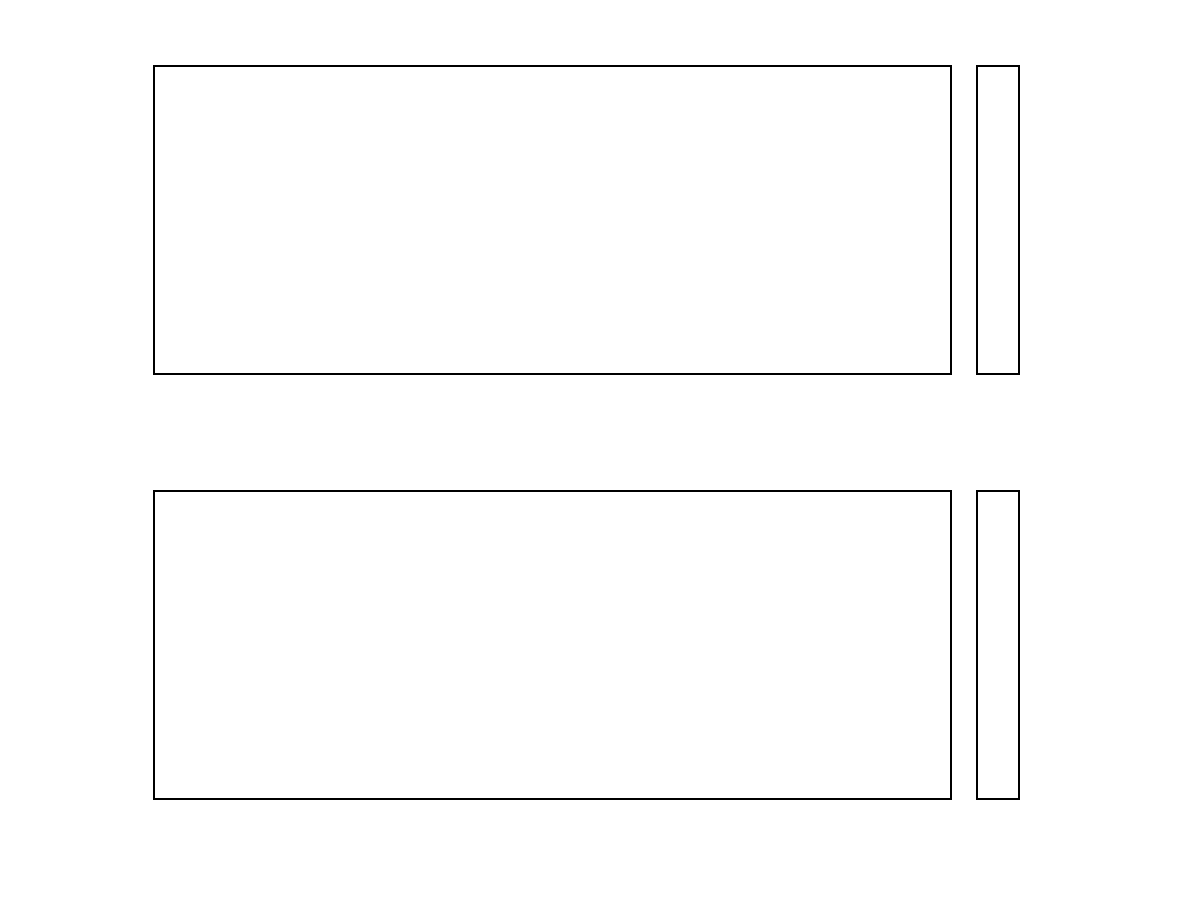  I want to click on temperature-colorbar-canvas, so click(998, 220).